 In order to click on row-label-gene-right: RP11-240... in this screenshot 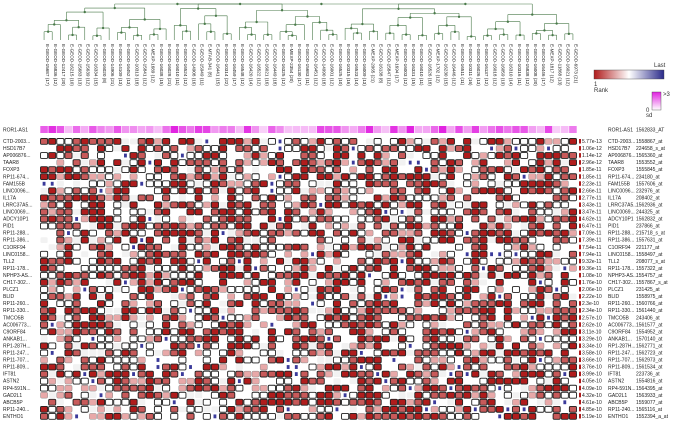, I will do `click(621, 410)`.